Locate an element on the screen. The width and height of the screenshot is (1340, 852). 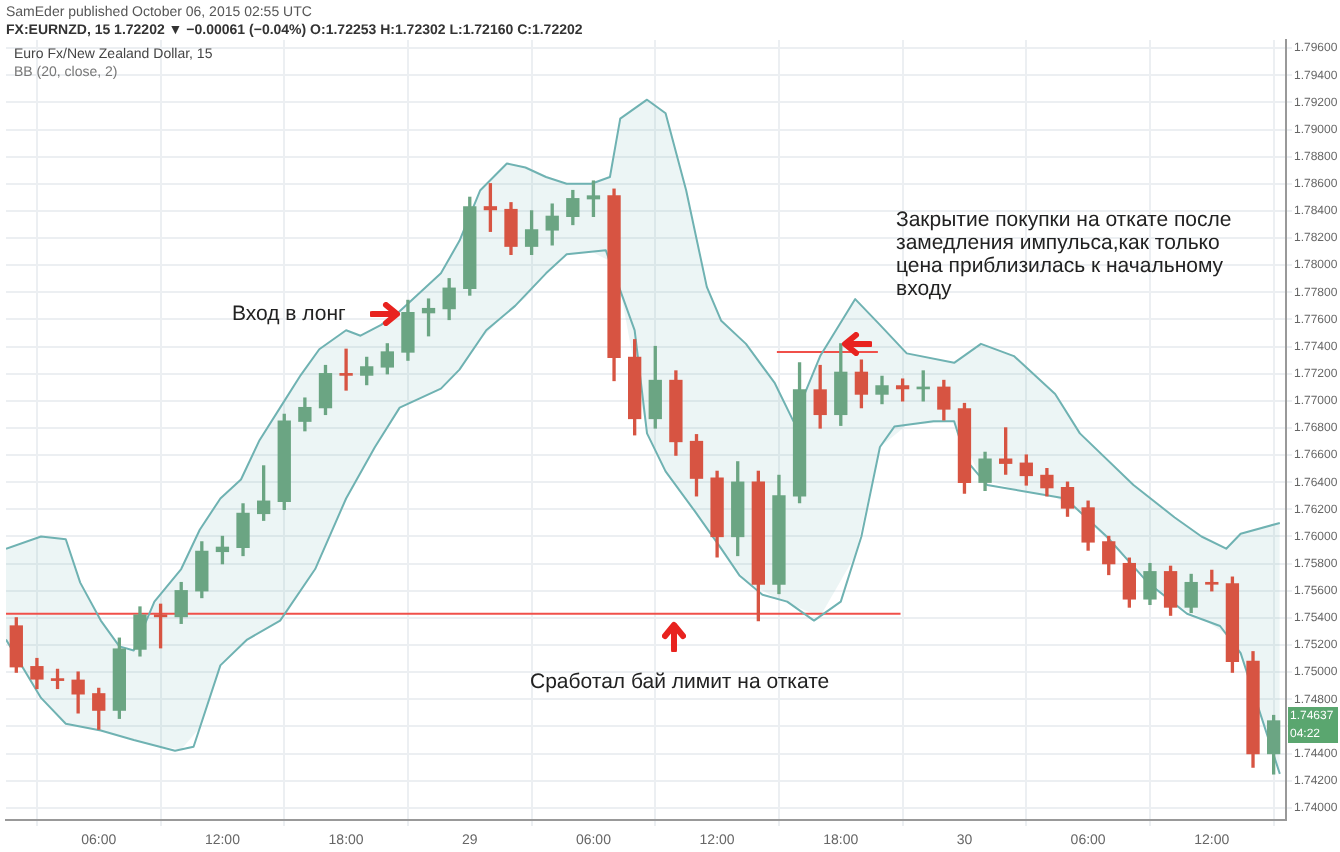
annotation: Закрытие покупки на откате после замедления импульса,как только цена приблизилась к начальному входу is located at coordinates (1064, 254).